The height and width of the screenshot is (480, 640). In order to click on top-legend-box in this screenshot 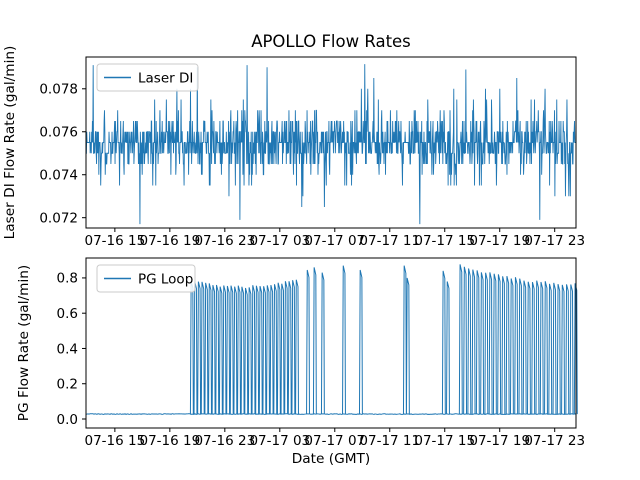, I will do `click(147, 77)`.